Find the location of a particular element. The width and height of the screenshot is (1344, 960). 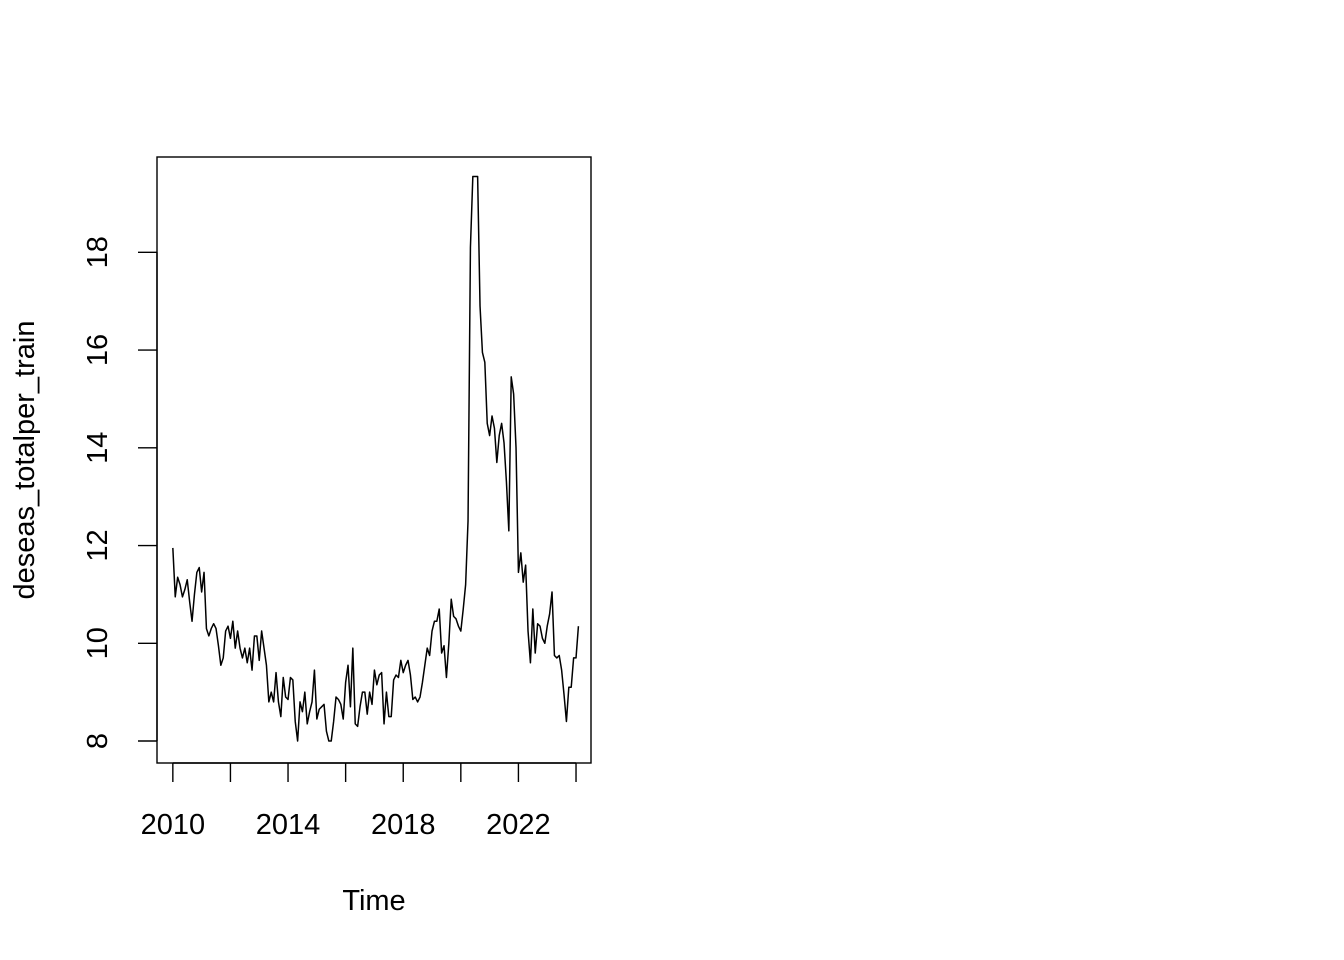

y-tick-label: 8 is located at coordinates (98, 741).